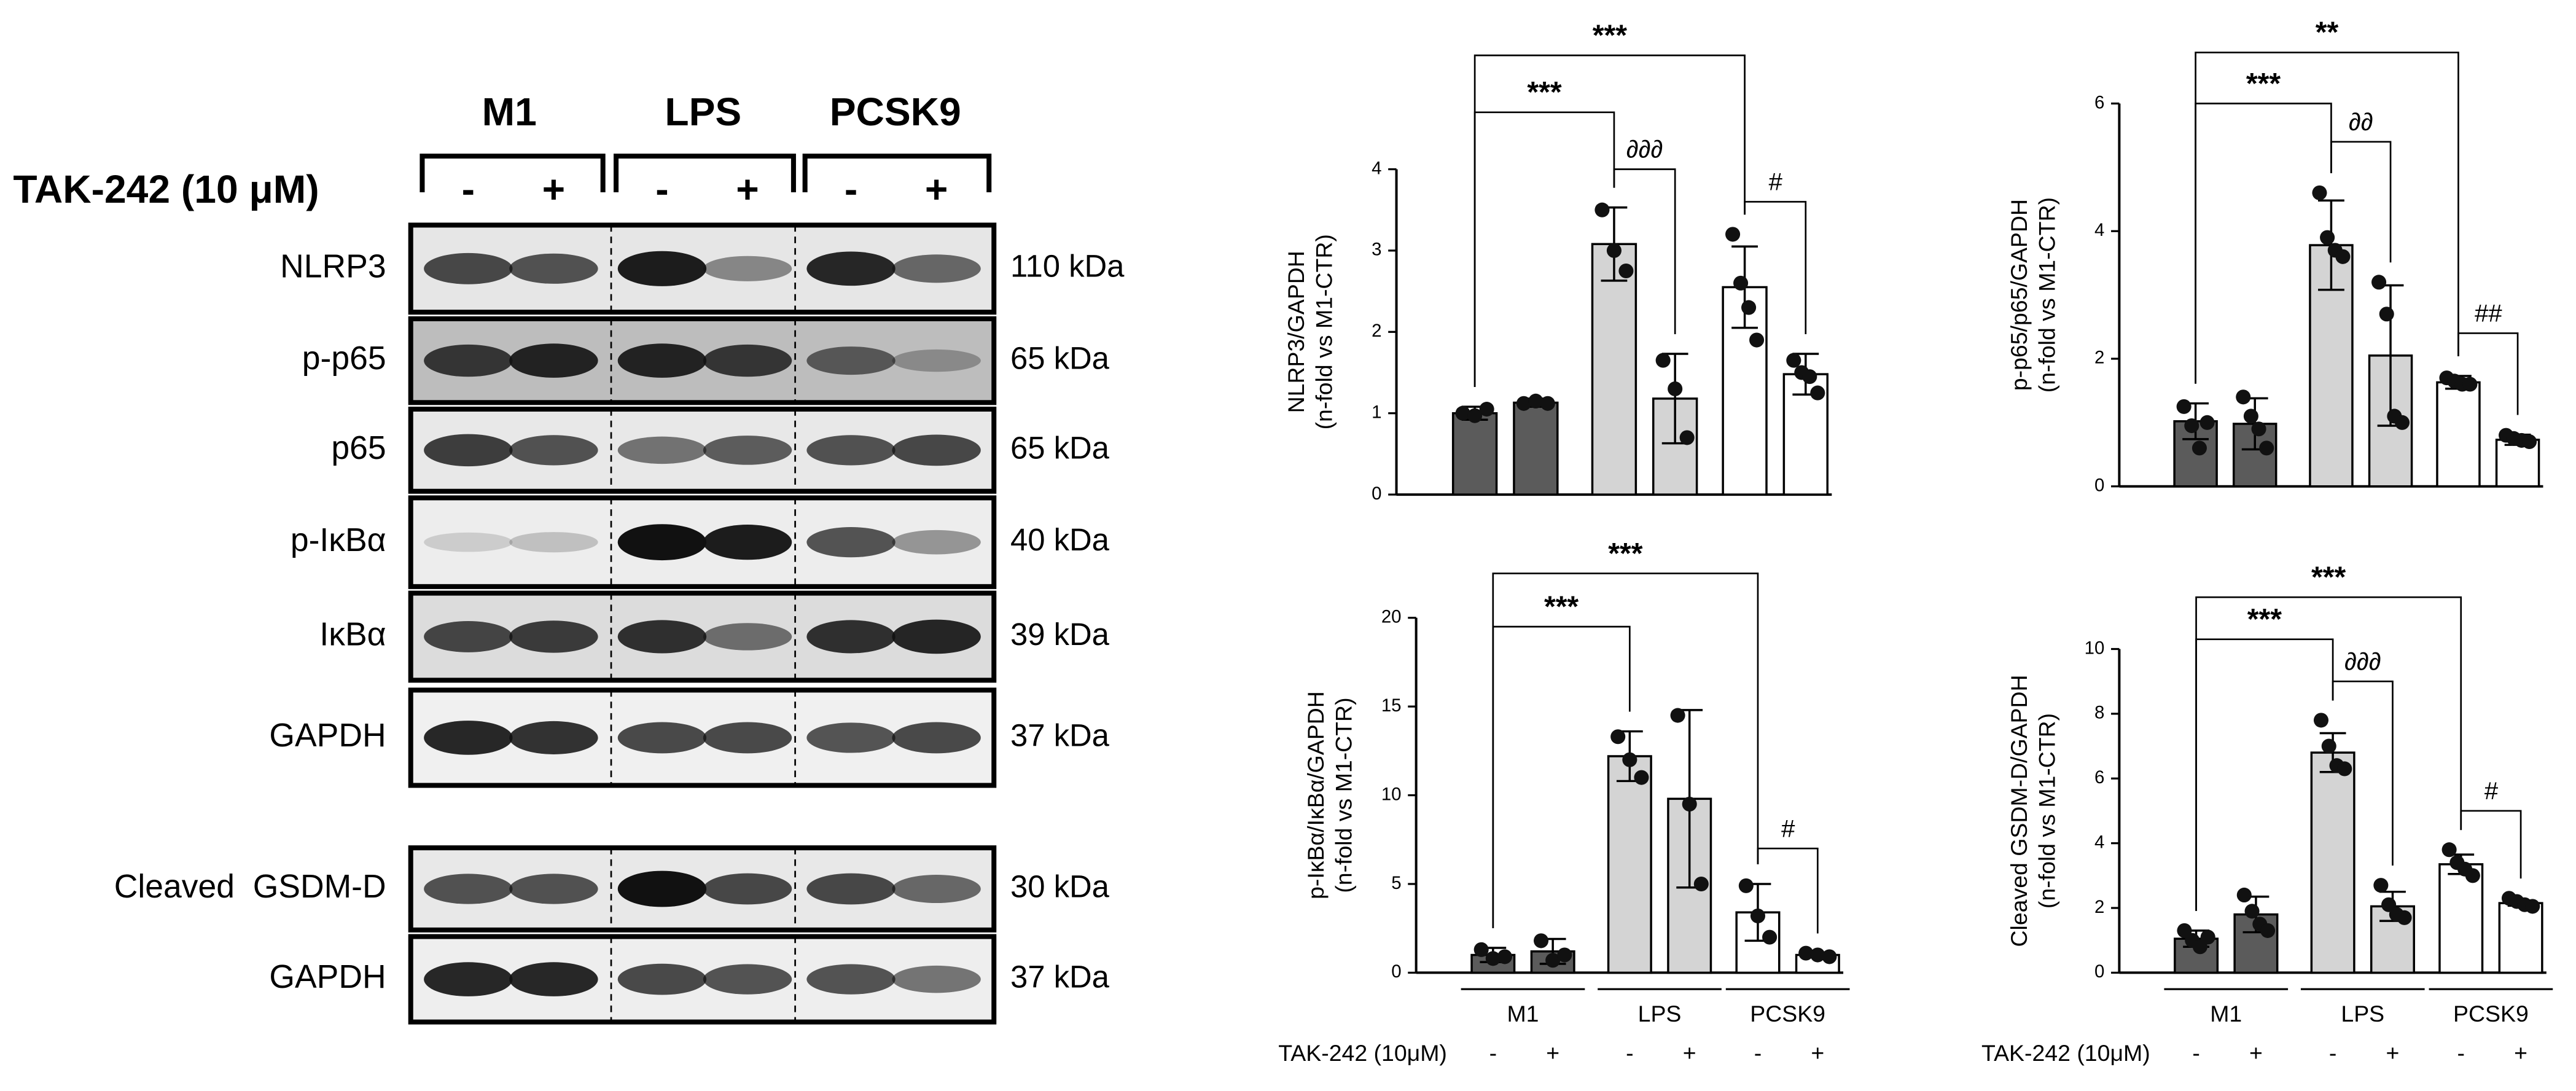 This screenshot has width=2576, height=1091. What do you see at coordinates (2361, 122) in the screenshot?
I see `significance-label: ∂∂` at bounding box center [2361, 122].